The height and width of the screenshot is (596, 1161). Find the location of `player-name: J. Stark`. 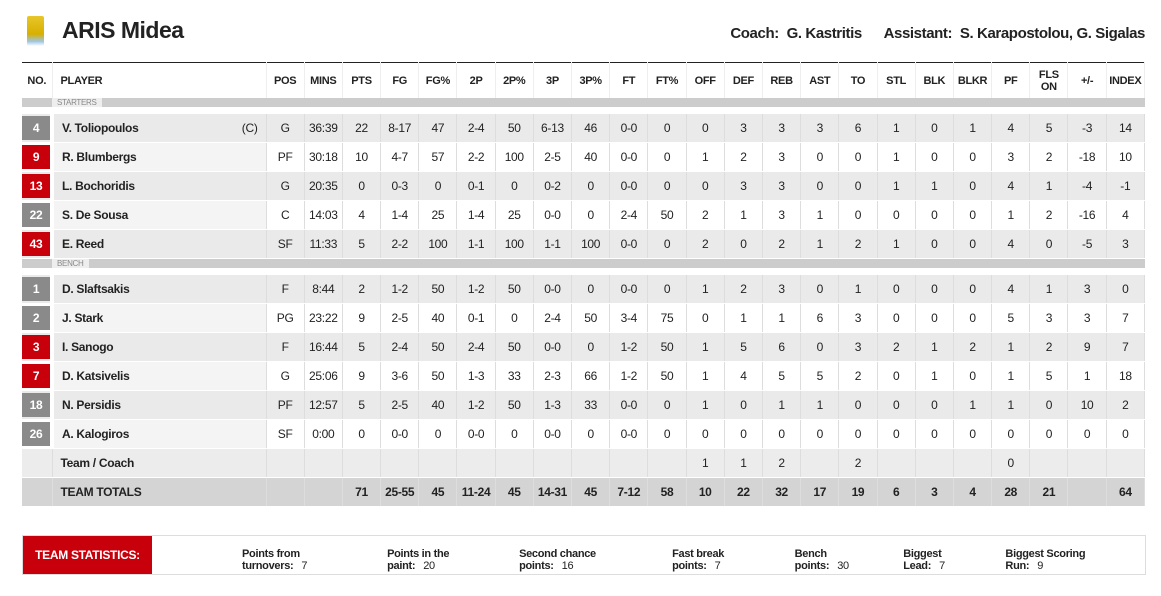

player-name: J. Stark is located at coordinates (82, 318).